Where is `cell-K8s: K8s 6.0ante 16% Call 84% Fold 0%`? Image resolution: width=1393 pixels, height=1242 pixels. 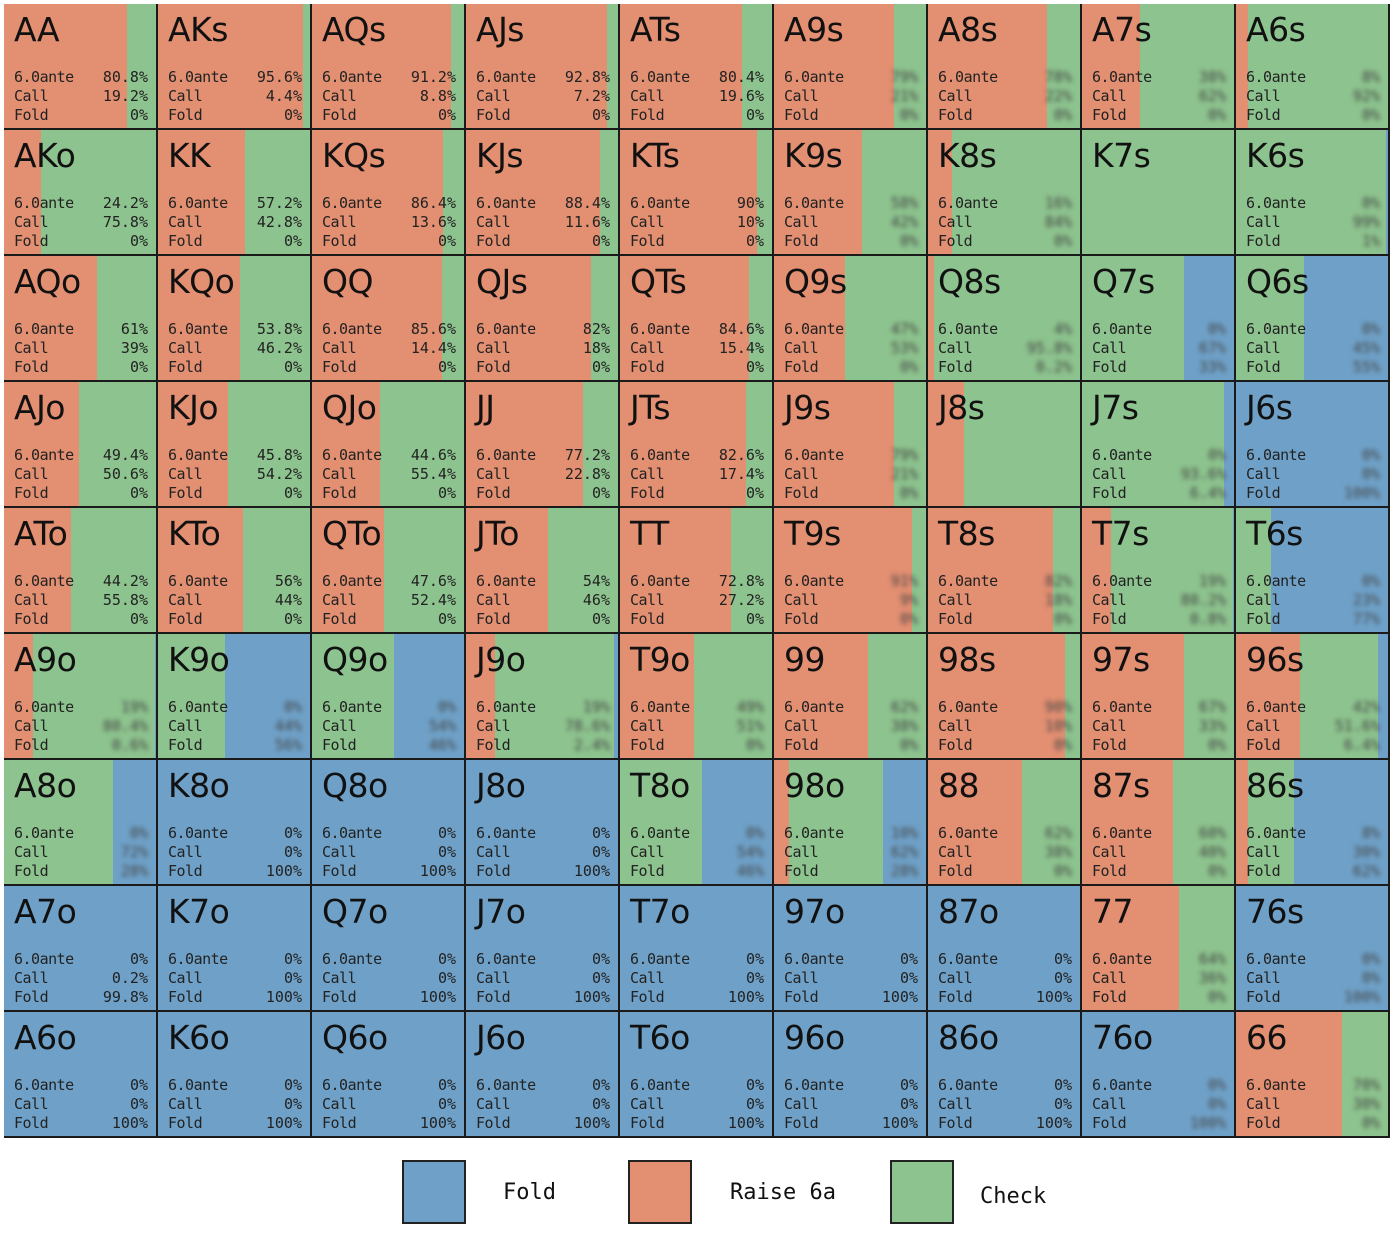
cell-K8s: K8s 6.0ante 16% Call 84% Fold 0% is located at coordinates (1005, 193).